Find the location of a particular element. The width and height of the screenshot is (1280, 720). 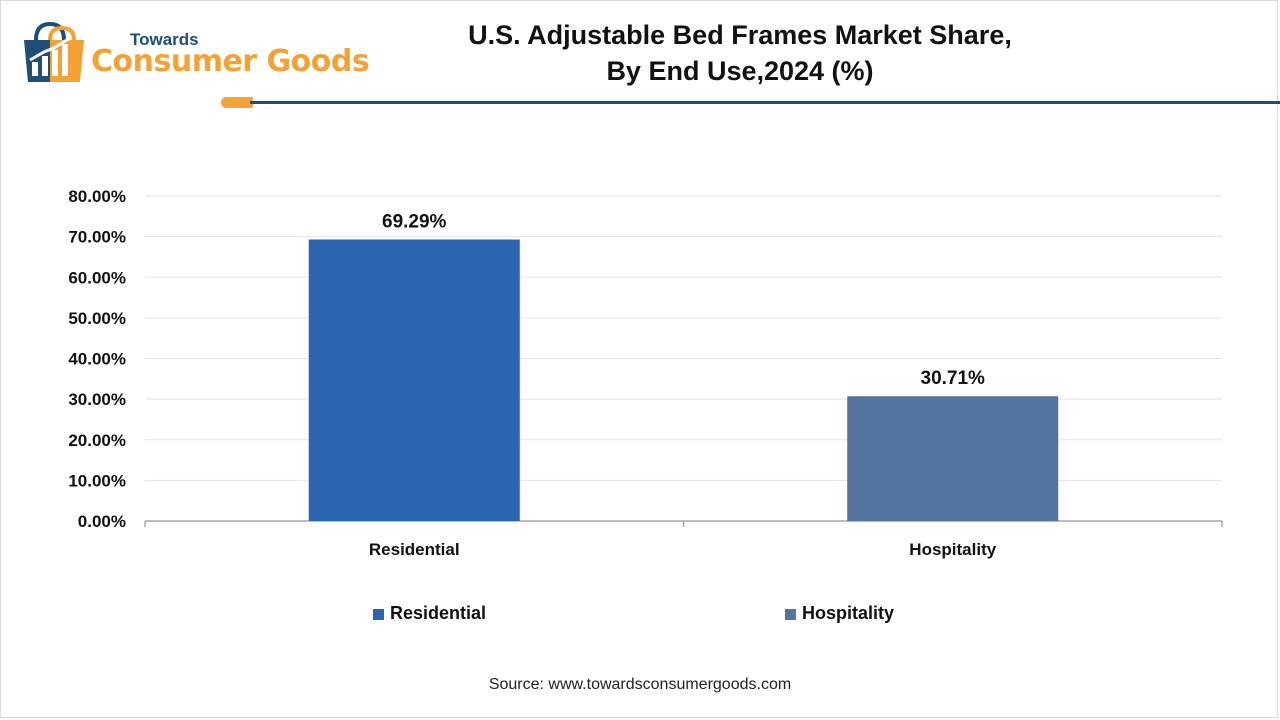

chart-title-line1: U.S. Adjustable Bed Frames Market Share, is located at coordinates (740, 35).